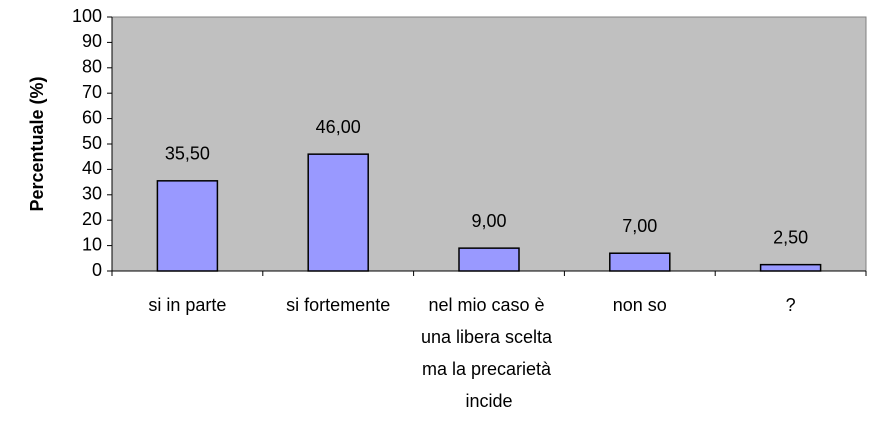  What do you see at coordinates (97, 270) in the screenshot?
I see `y-tick-label: 0` at bounding box center [97, 270].